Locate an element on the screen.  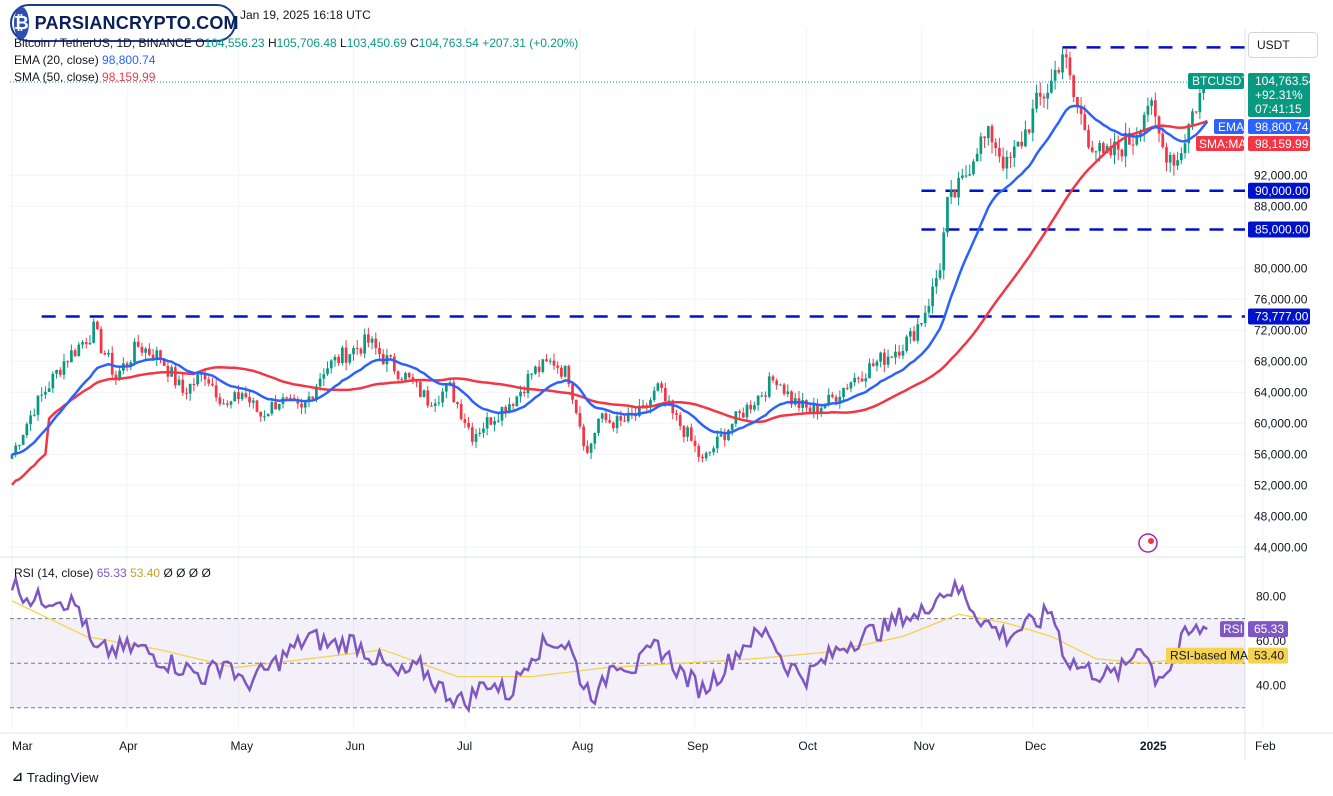
timestamp: Jan 19, 2025 16:18 UTC is located at coordinates (305, 15).